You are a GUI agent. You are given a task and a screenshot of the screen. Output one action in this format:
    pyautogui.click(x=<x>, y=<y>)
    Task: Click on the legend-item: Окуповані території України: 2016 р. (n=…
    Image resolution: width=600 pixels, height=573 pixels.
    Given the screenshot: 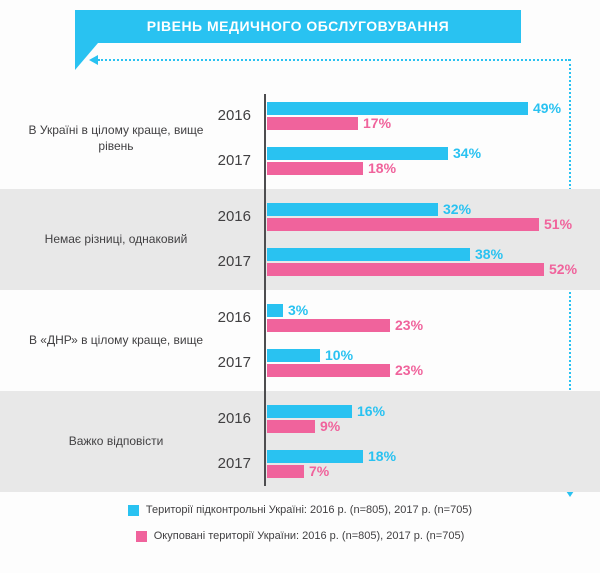 What is the action you would take?
    pyautogui.click(x=300, y=536)
    